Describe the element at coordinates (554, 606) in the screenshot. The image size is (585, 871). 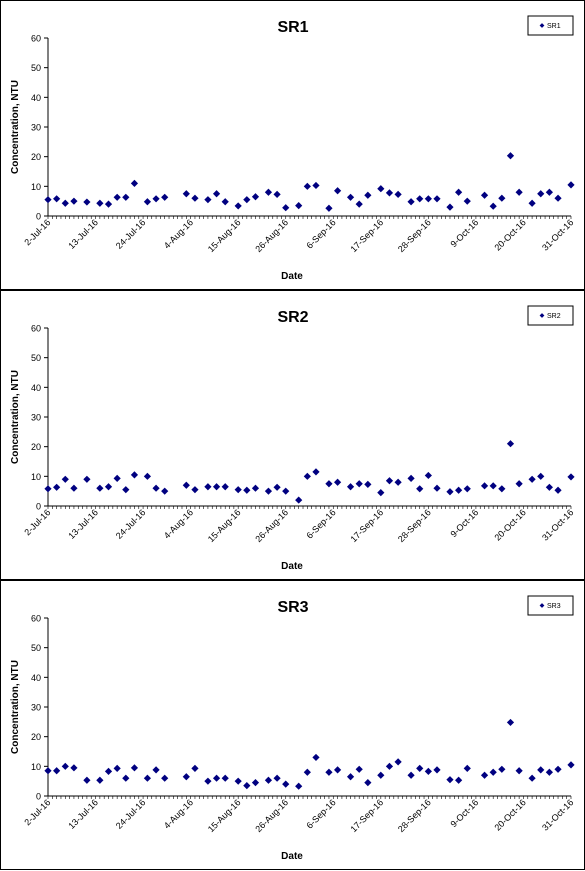
I see `legend-label: SR3` at that location.